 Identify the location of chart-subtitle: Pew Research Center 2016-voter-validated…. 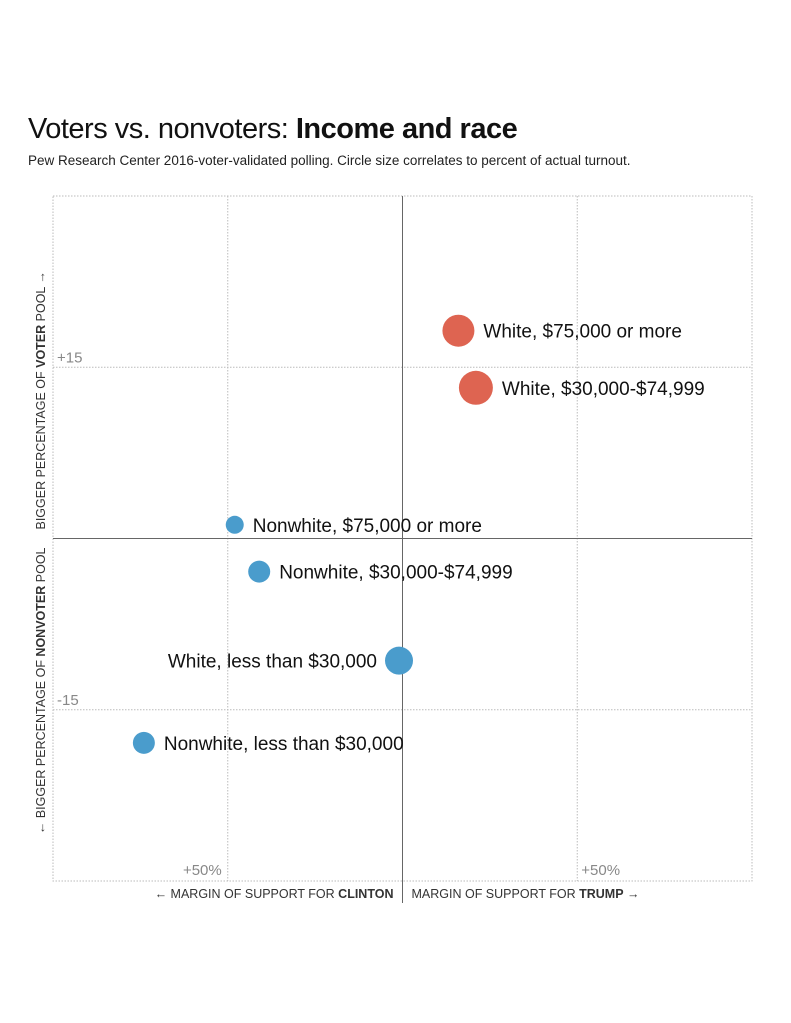
(329, 160).